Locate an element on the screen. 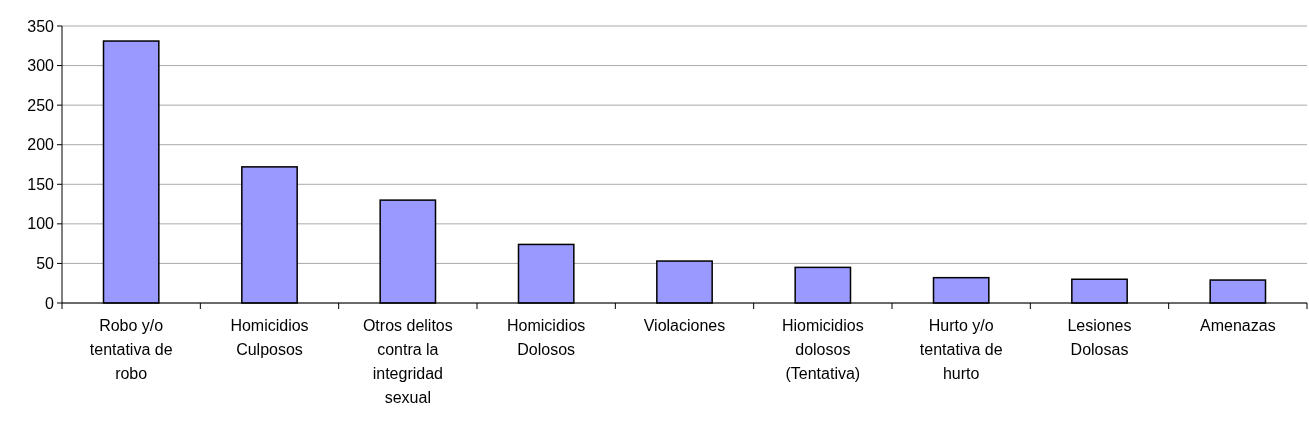  y-tick-label: 200 is located at coordinates (41, 145).